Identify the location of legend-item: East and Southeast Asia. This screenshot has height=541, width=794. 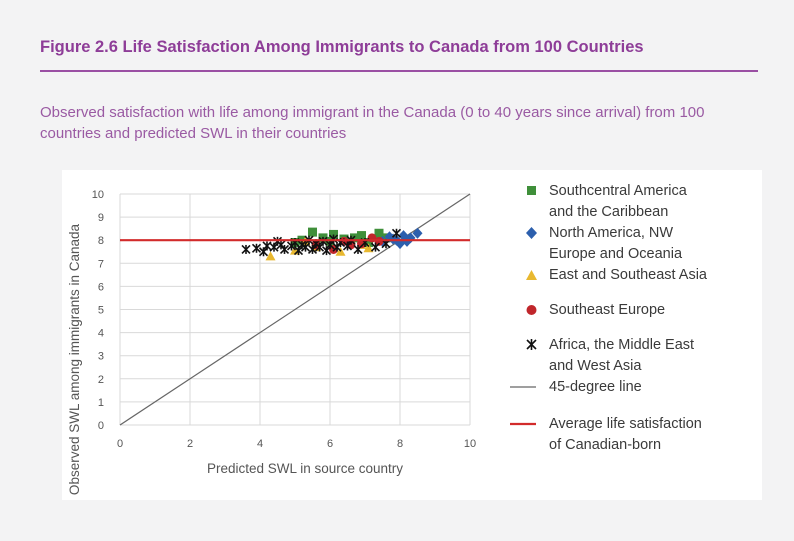
(639, 275).